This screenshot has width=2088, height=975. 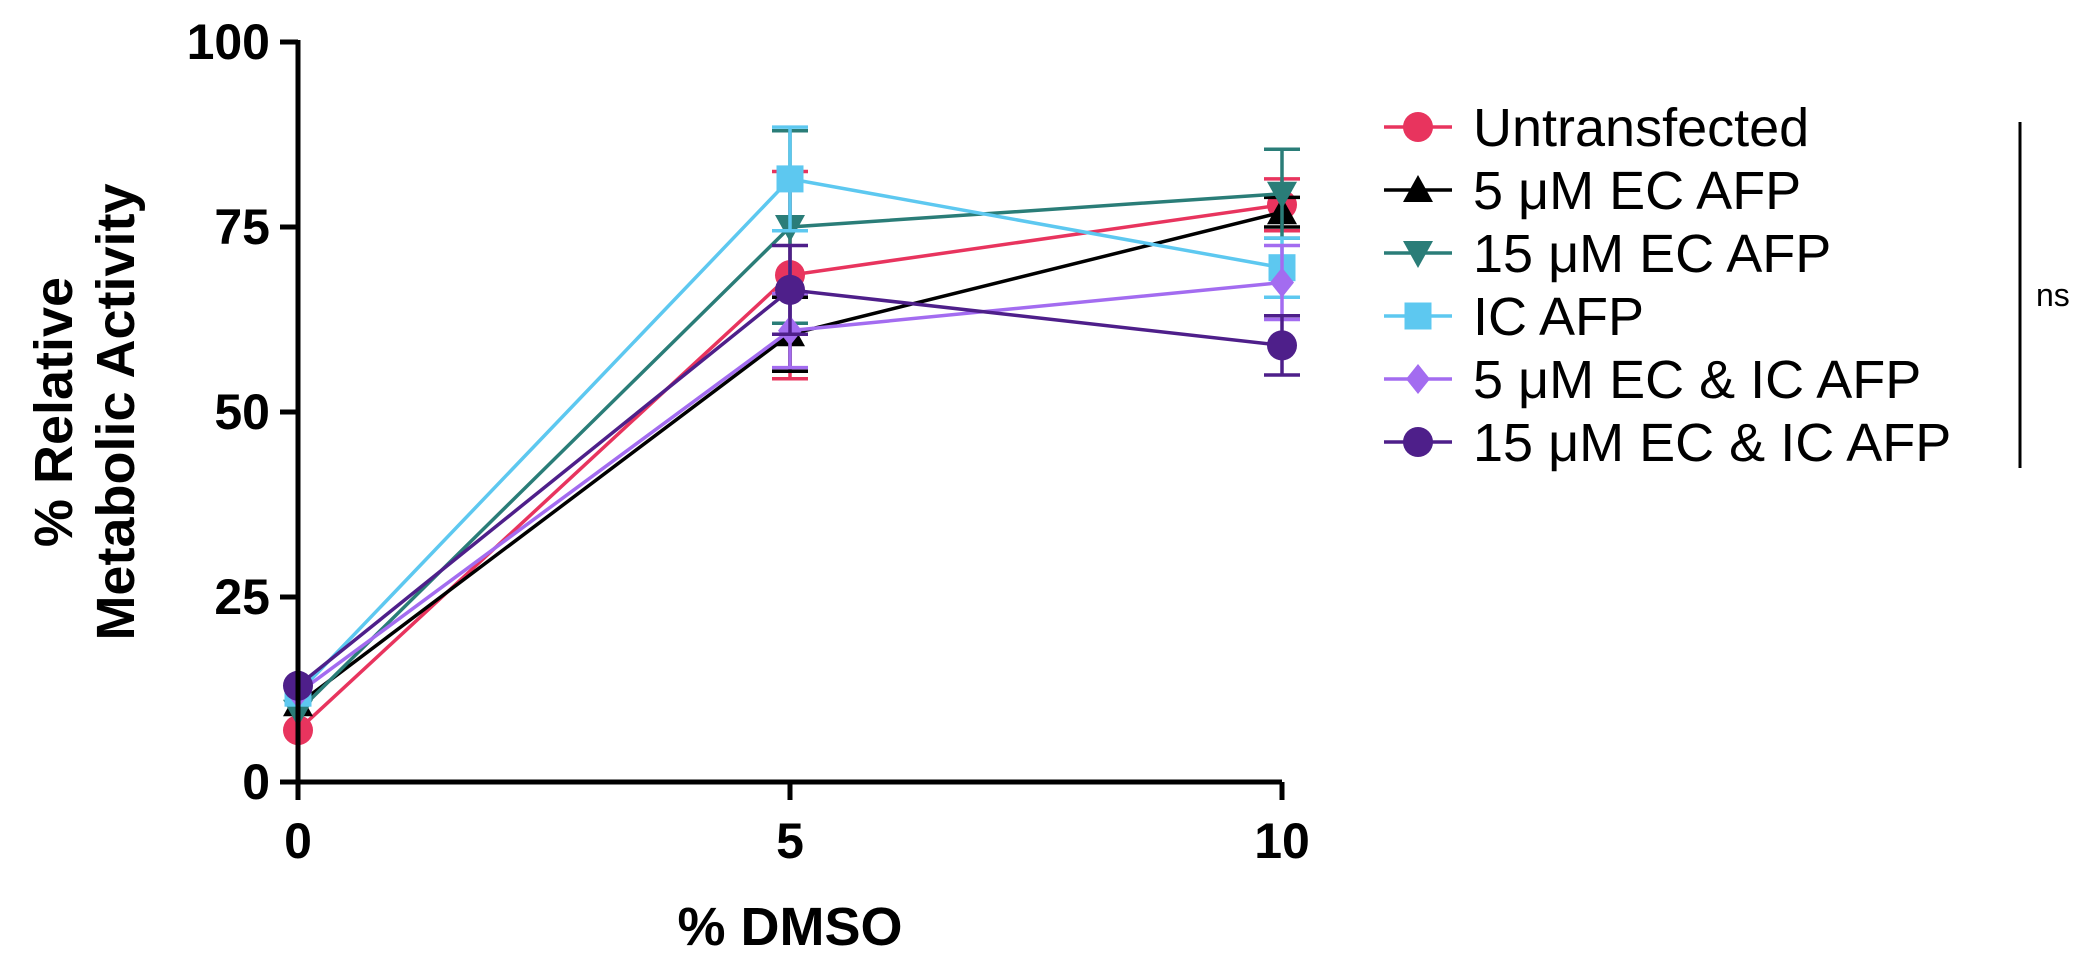 I want to click on y-tick-label: 50, so click(x=242, y=412).